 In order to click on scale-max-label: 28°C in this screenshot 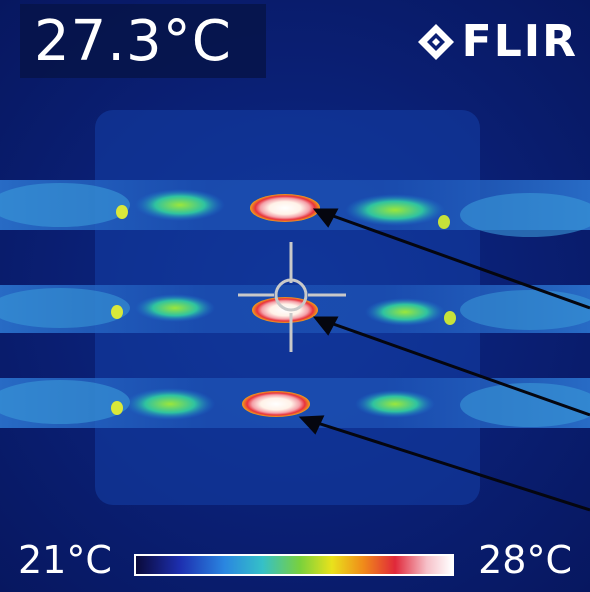, I will do `click(525, 560)`.